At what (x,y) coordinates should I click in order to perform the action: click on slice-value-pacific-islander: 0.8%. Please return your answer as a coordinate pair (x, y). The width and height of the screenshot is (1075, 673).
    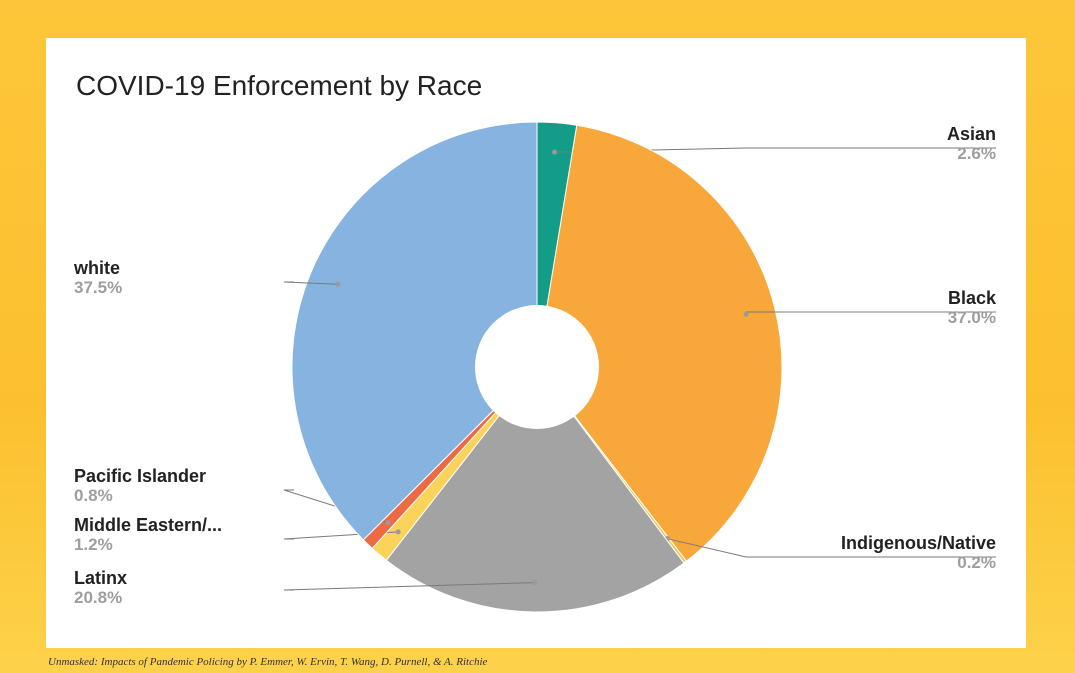
    Looking at the image, I should click on (93, 495).